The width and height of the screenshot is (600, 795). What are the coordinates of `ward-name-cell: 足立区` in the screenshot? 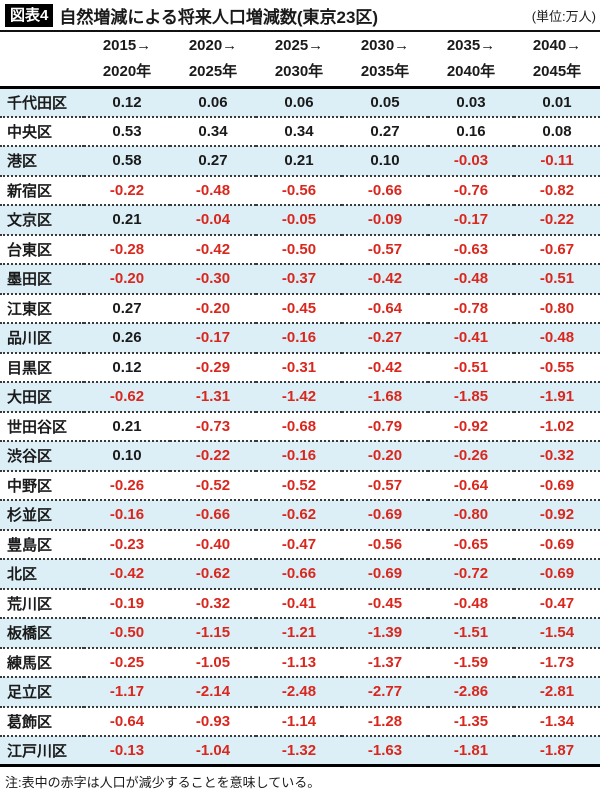 It's located at (42, 691).